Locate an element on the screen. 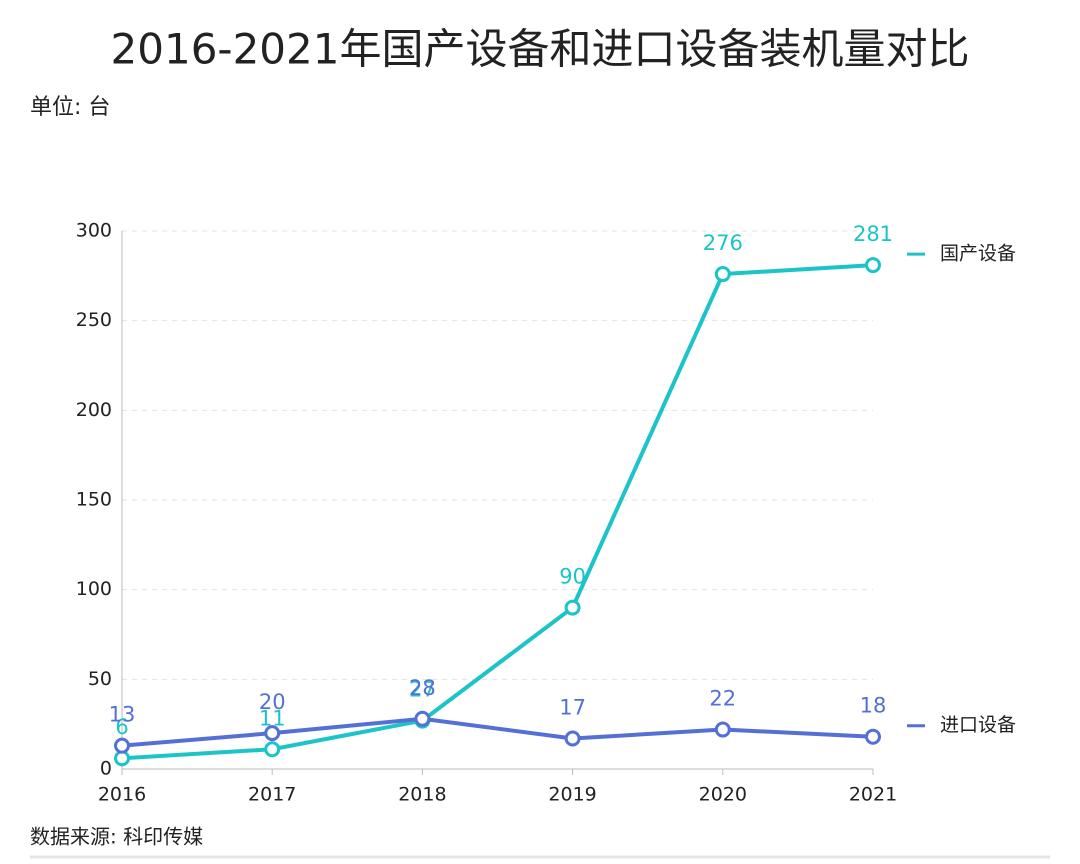  data-label: 18 is located at coordinates (873, 706).